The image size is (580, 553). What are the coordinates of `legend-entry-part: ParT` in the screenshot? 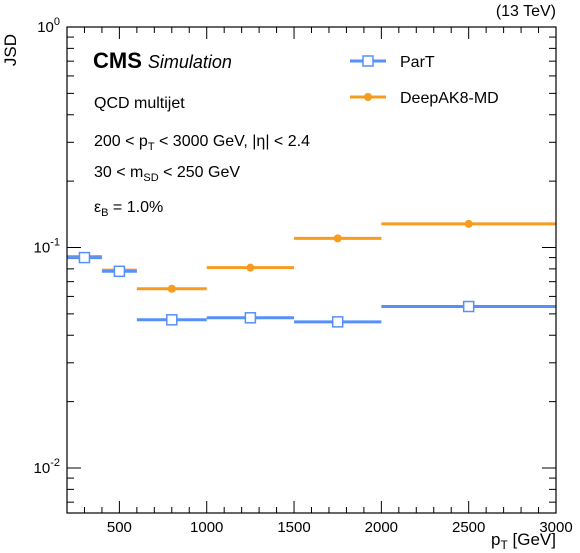 It's located at (392, 62).